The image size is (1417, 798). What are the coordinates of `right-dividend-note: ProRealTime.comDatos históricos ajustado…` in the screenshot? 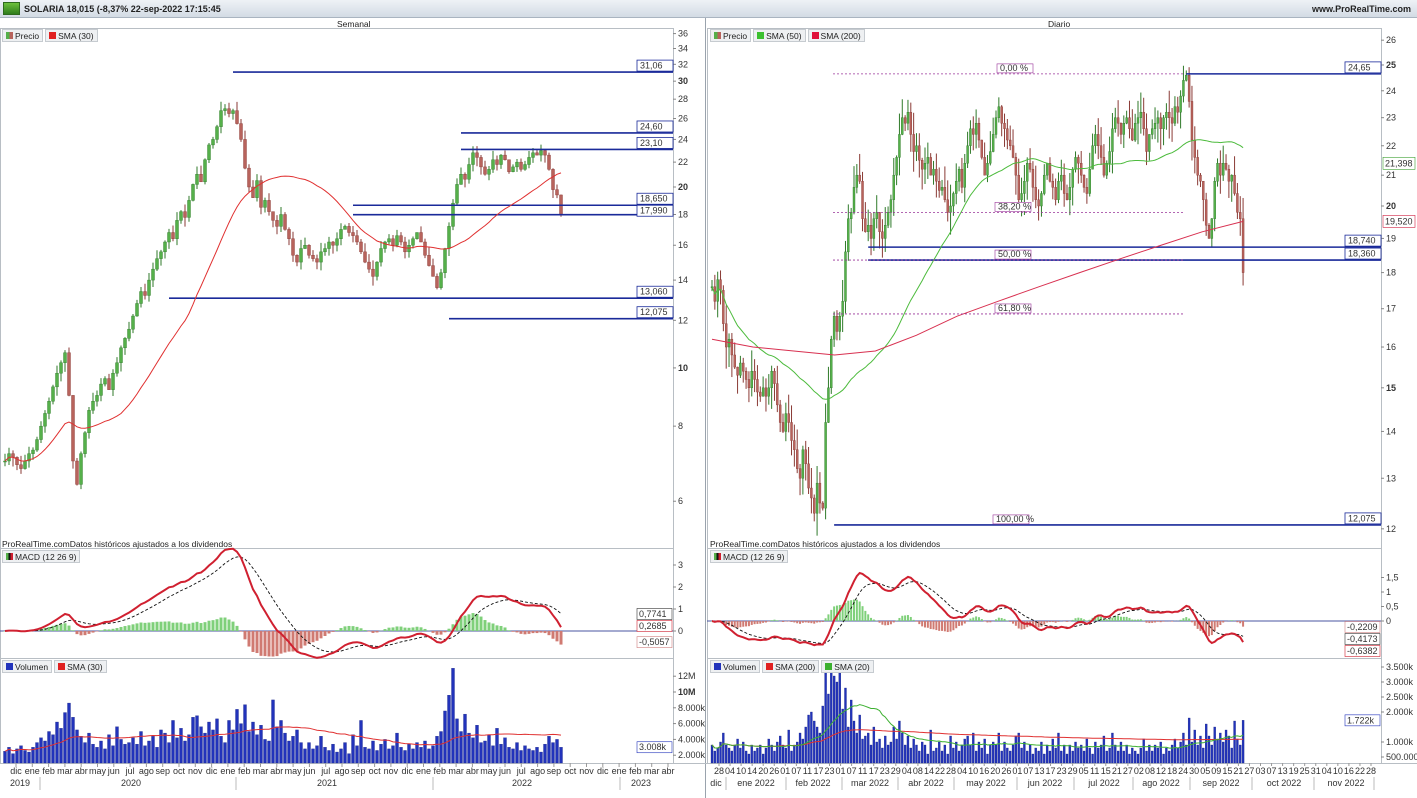 It's located at (825, 544).